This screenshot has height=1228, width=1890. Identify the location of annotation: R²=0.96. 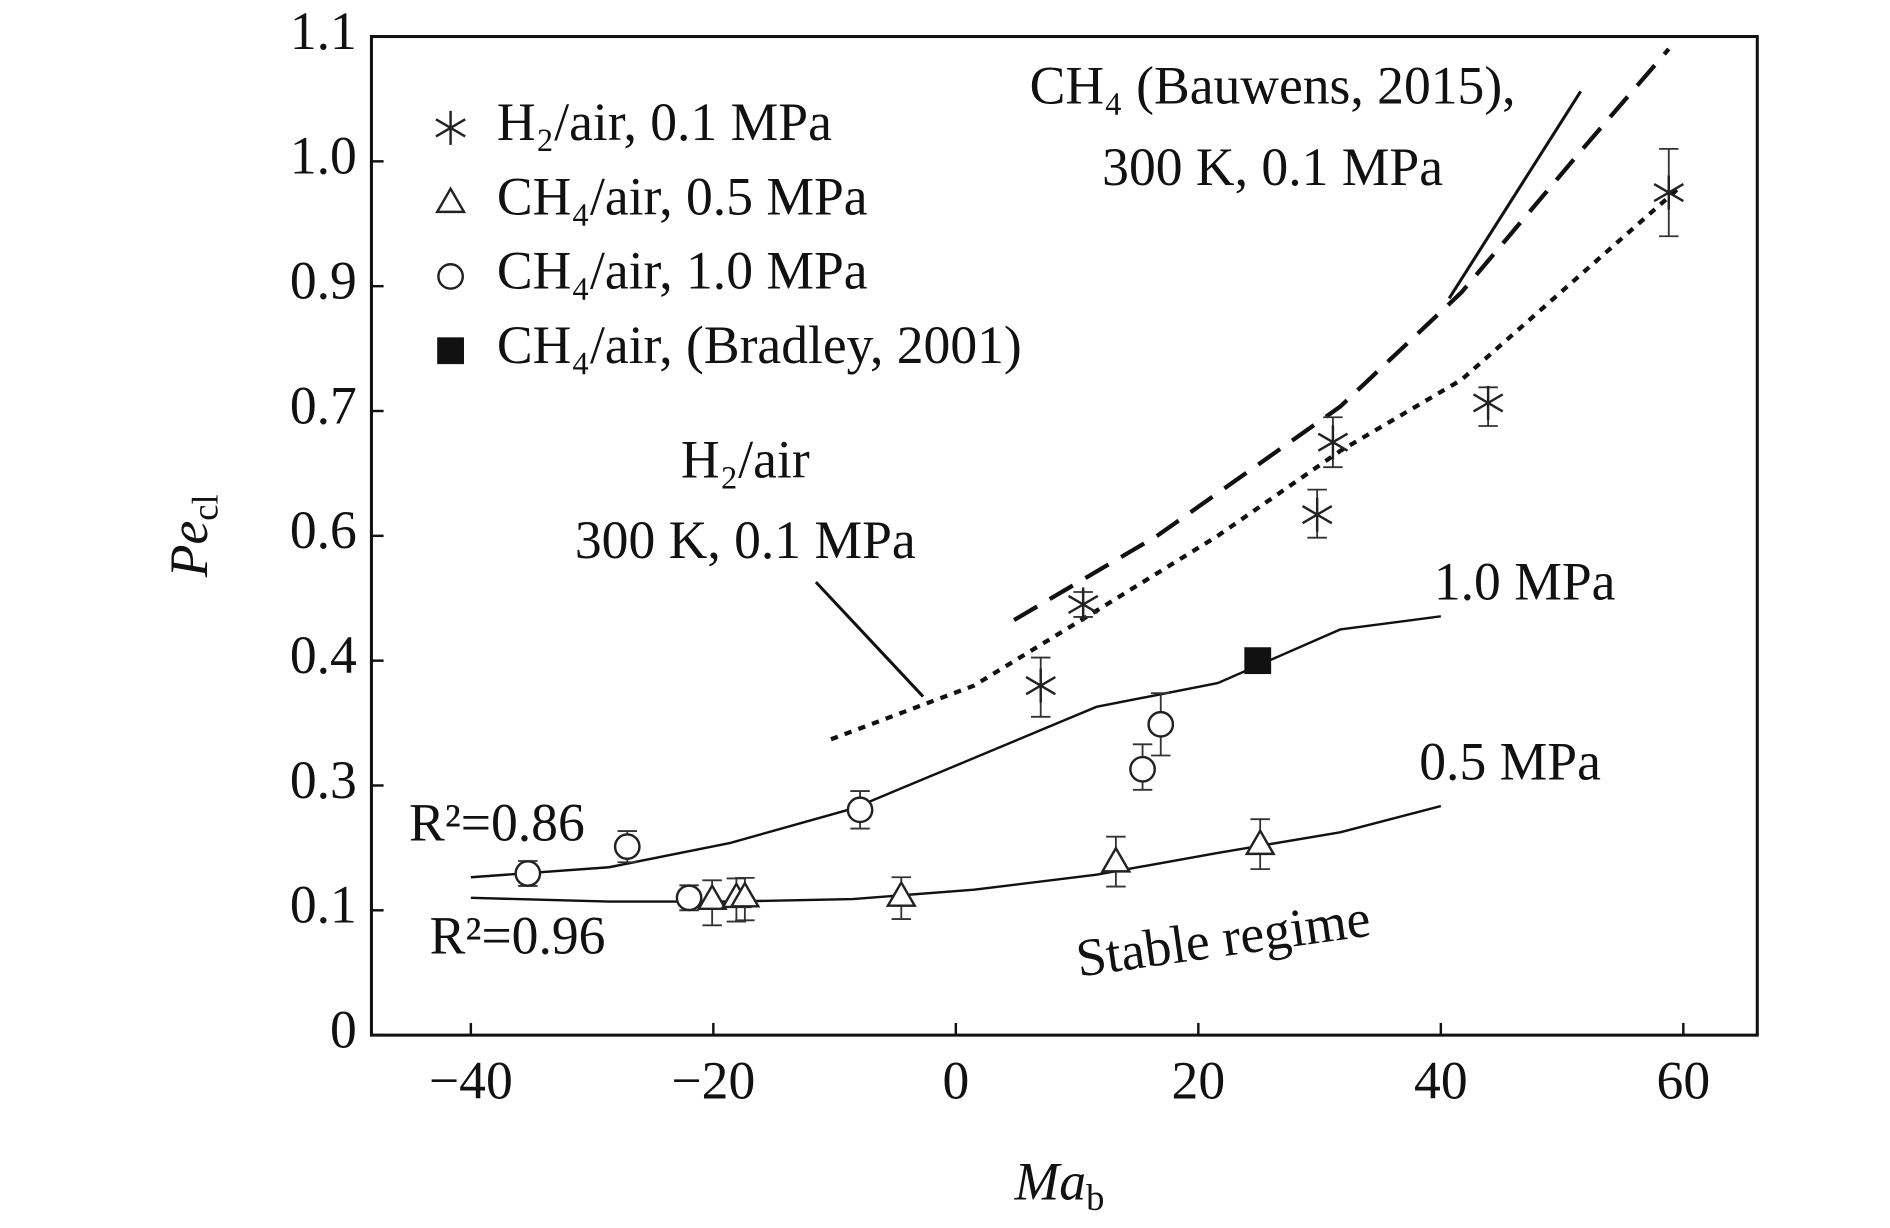
(518, 936).